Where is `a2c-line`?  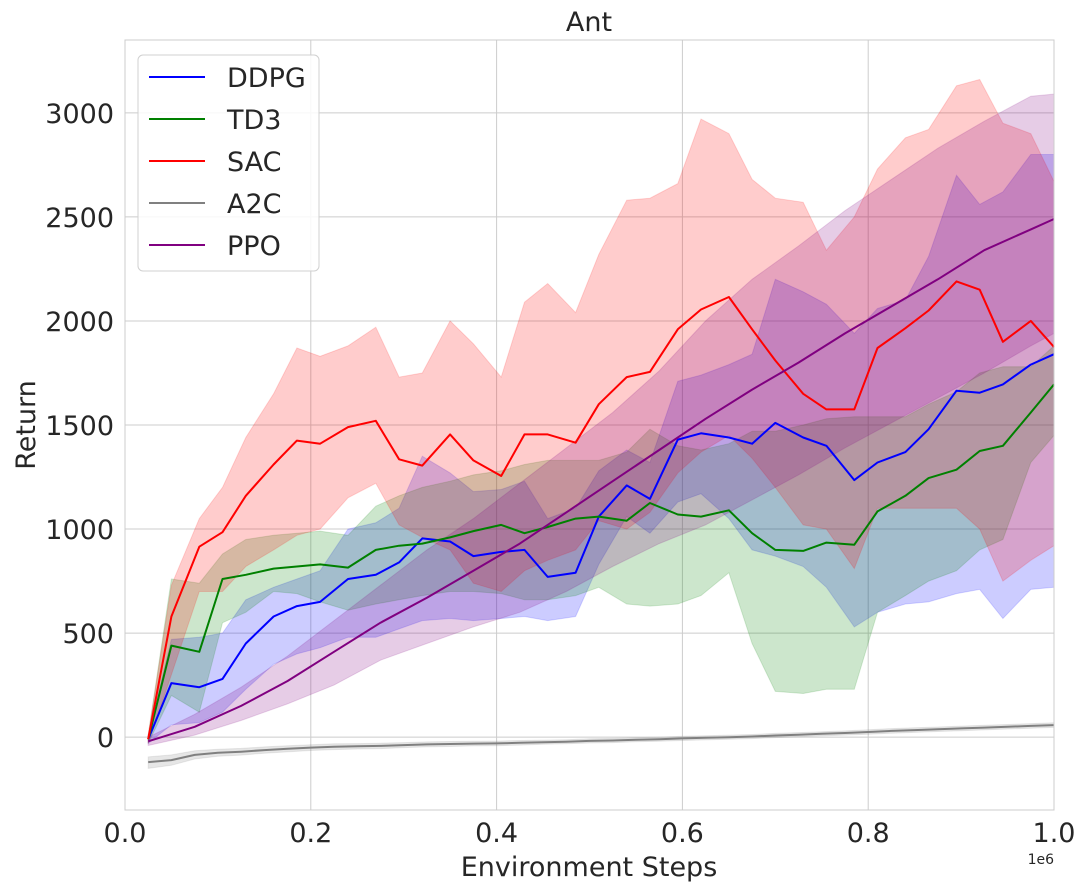
a2c-line is located at coordinates (601, 744).